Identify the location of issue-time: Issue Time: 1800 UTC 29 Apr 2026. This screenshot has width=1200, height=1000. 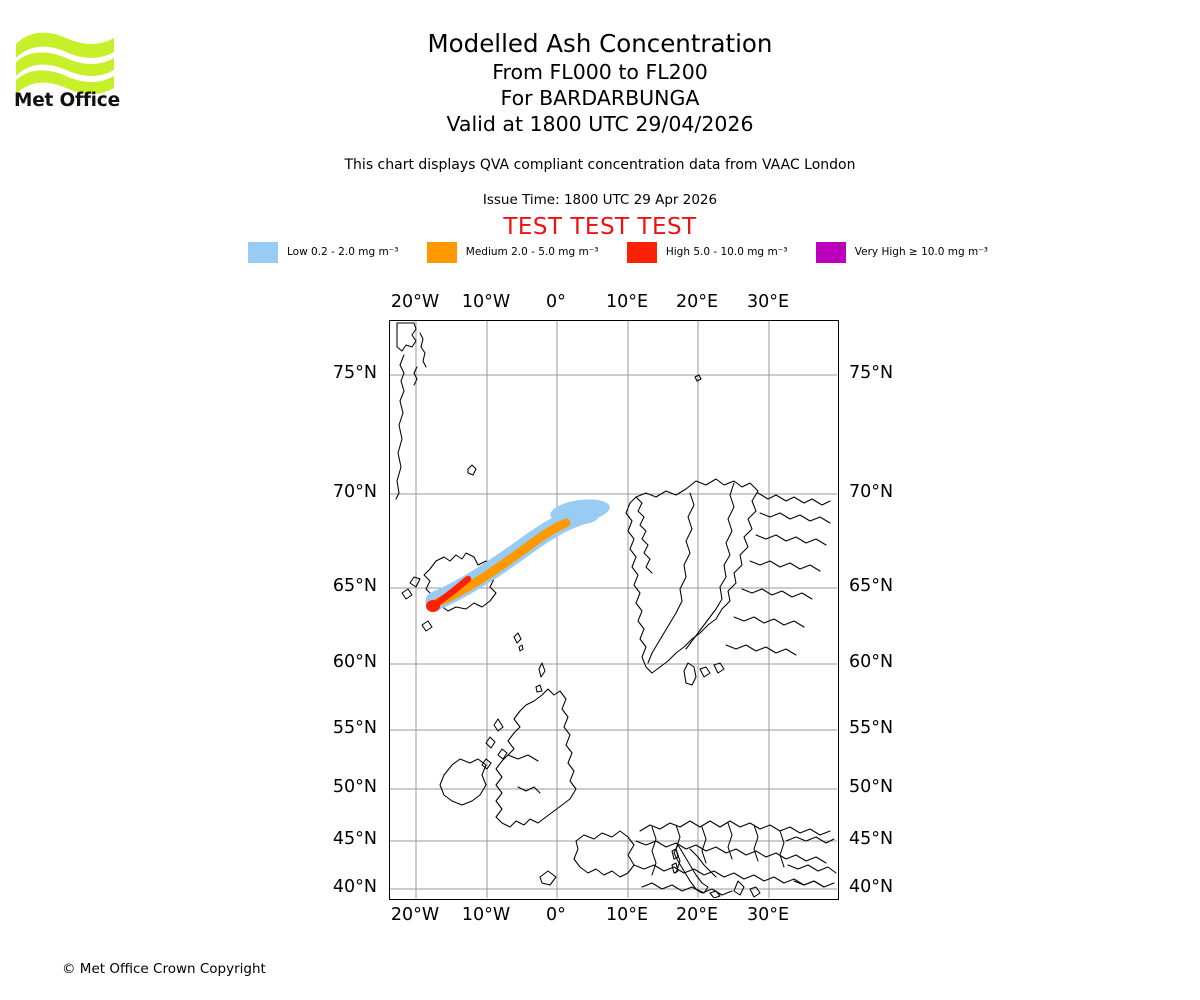
(600, 200).